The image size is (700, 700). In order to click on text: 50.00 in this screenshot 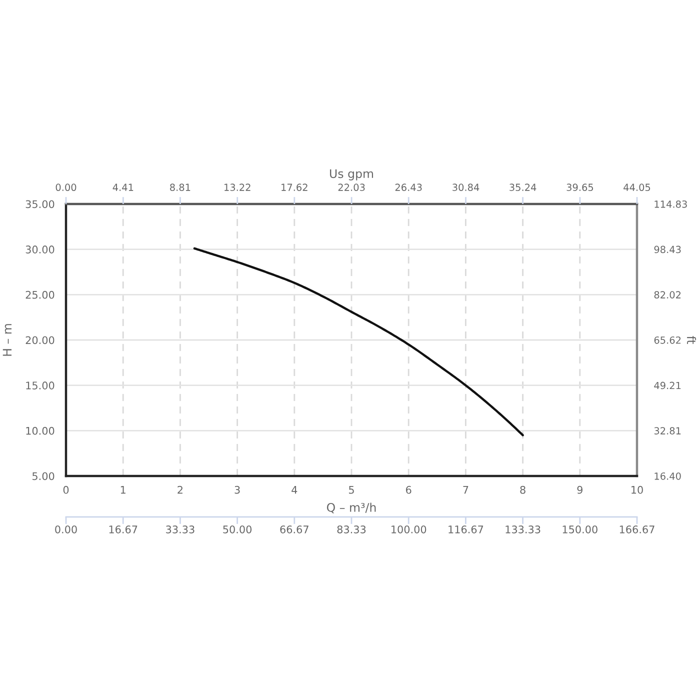, I will do `click(237, 529)`.